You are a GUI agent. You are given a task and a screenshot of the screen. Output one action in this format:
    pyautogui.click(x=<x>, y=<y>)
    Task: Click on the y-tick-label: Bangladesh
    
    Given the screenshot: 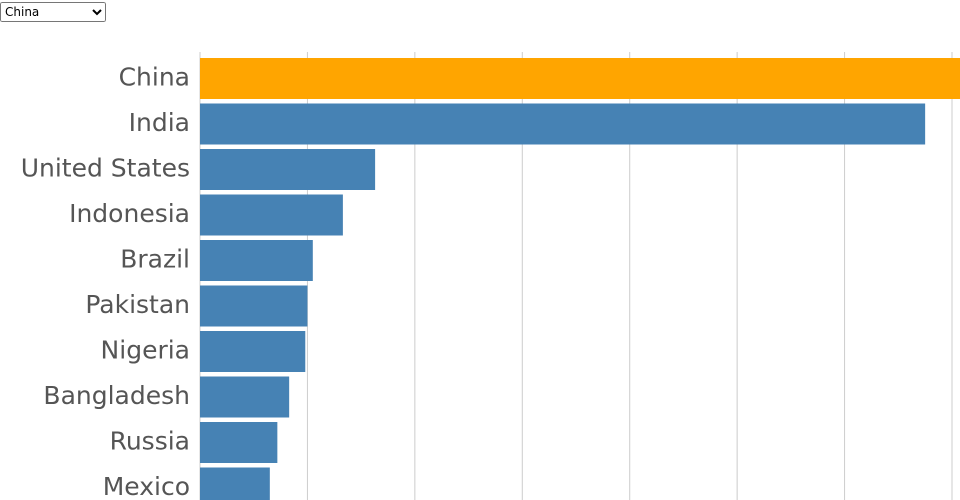 What is the action you would take?
    pyautogui.click(x=116, y=395)
    